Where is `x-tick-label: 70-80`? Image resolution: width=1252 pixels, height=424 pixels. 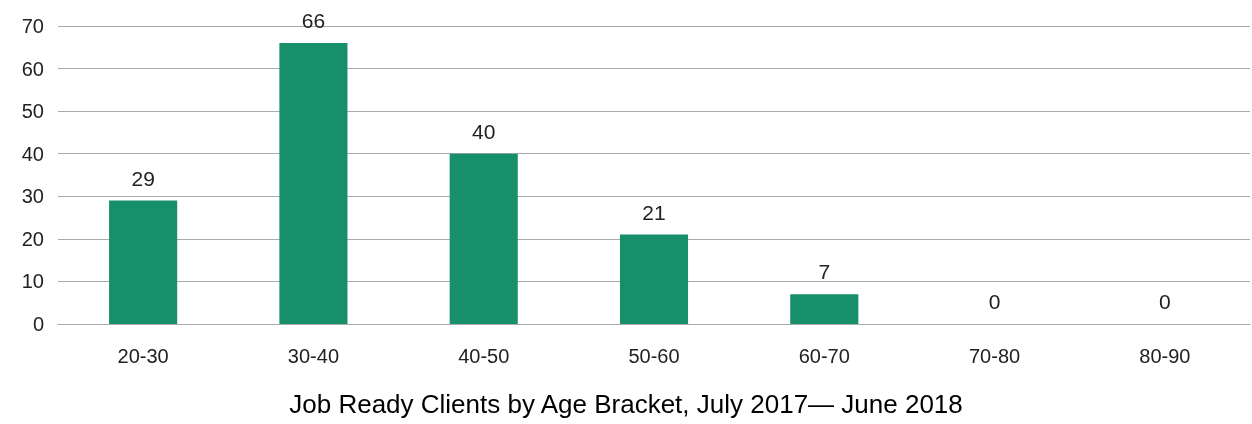 x-tick-label: 70-80 is located at coordinates (994, 356).